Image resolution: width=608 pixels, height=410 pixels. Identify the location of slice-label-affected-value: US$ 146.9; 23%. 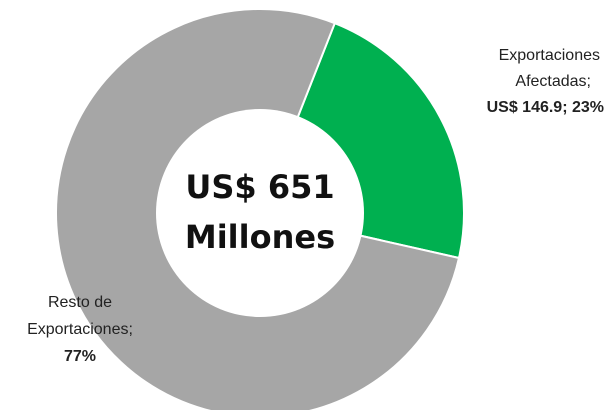
(545, 107).